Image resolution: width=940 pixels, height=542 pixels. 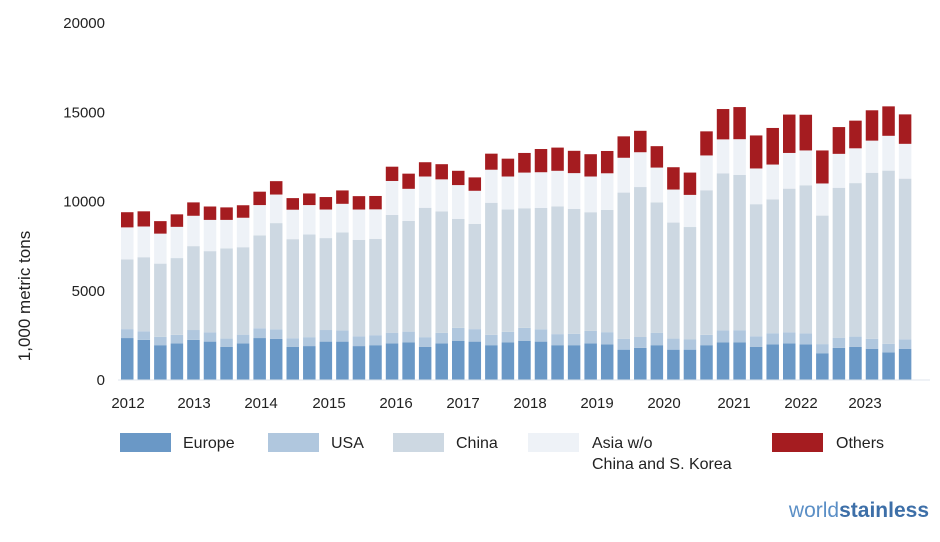 I want to click on brand-logo-part2: stainless, so click(x=884, y=510).